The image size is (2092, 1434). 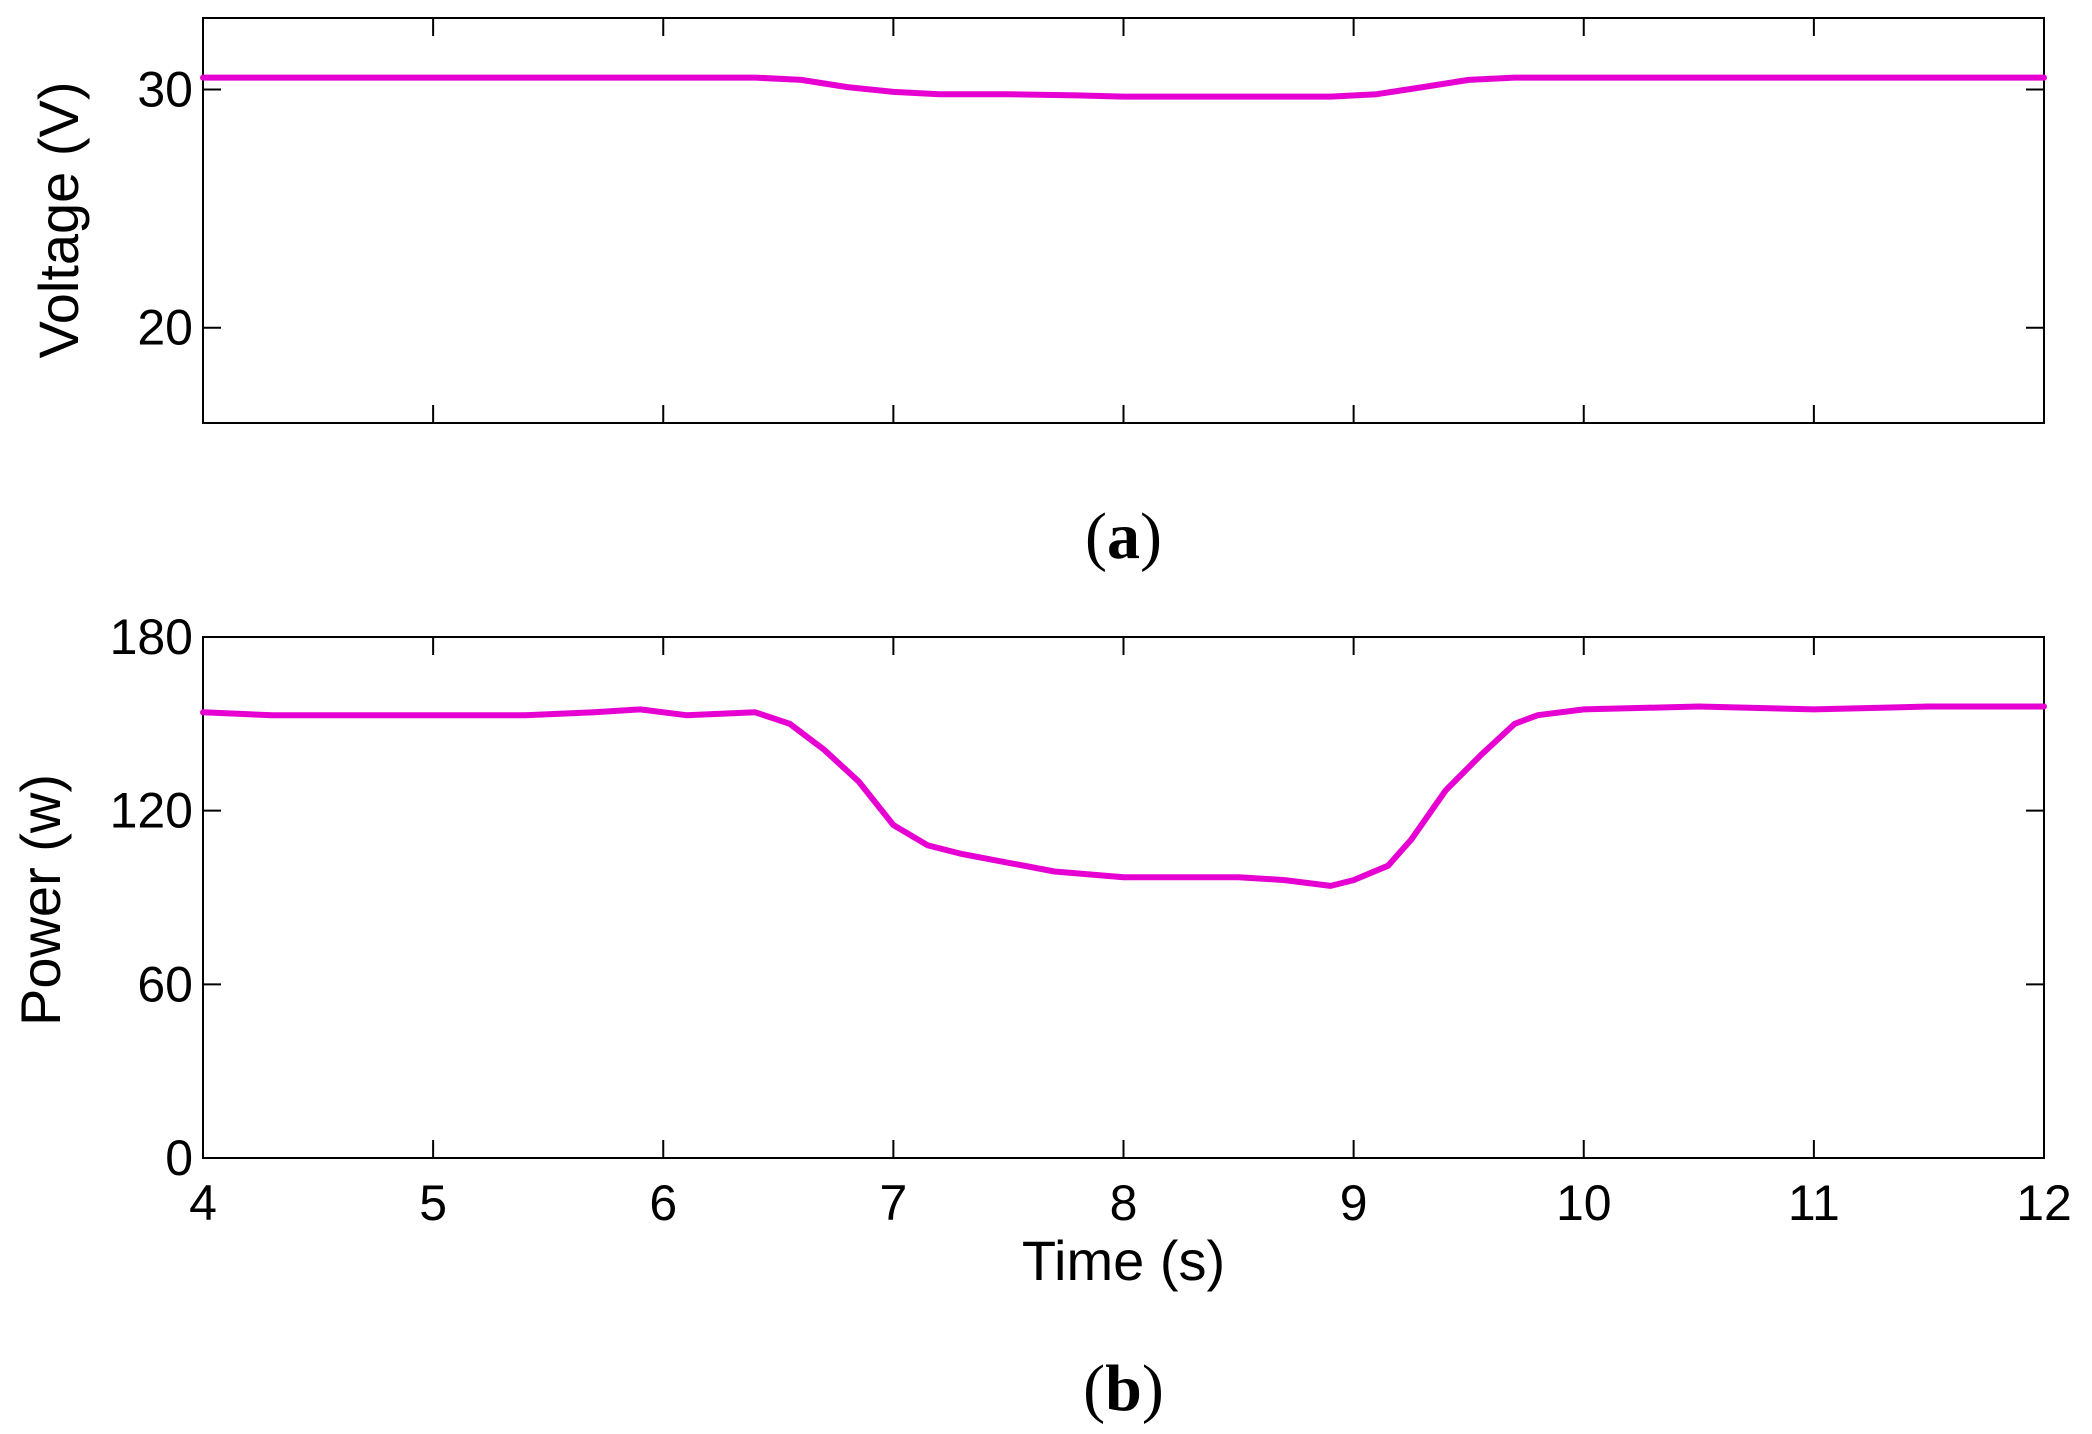 What do you see at coordinates (165, 328) in the screenshot?
I see `y-tick-label: 20` at bounding box center [165, 328].